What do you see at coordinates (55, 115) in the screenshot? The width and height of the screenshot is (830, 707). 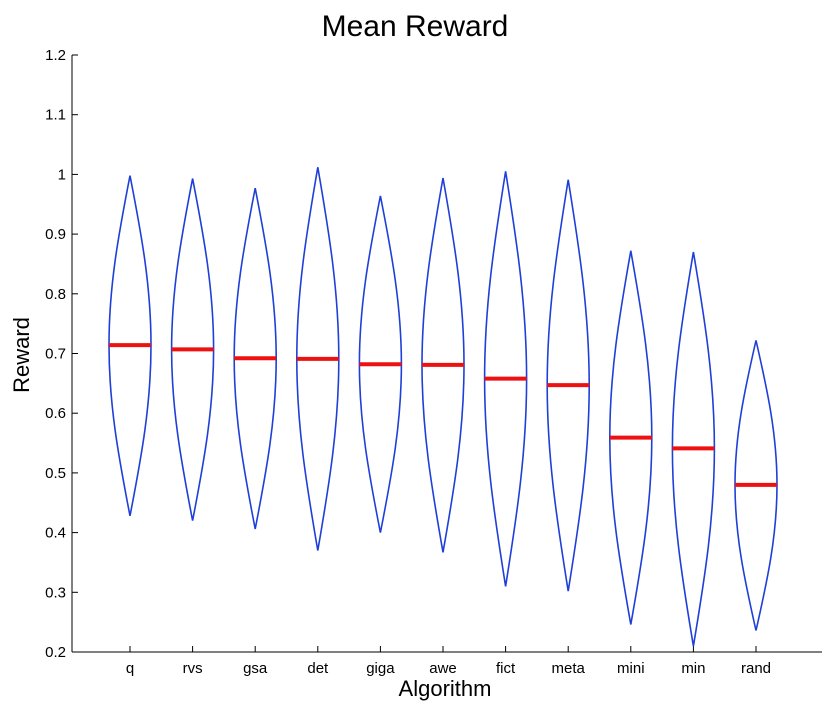 I see `y-tick-label: 1.1` at bounding box center [55, 115].